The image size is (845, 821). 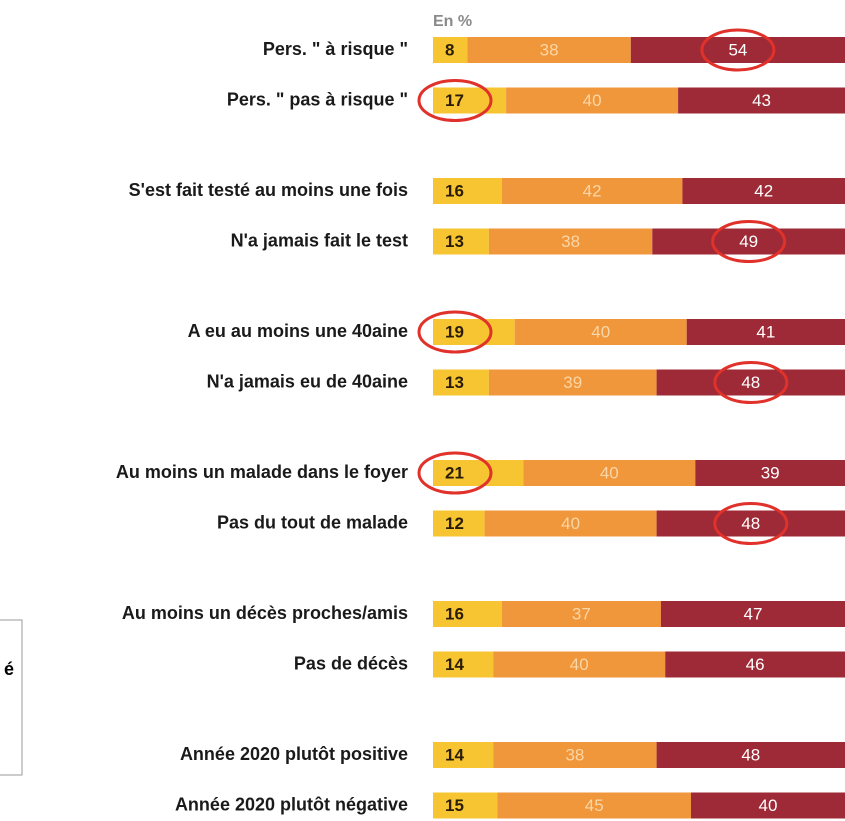 I want to click on category-label: Au moins un décès proches/amis, so click(x=265, y=613).